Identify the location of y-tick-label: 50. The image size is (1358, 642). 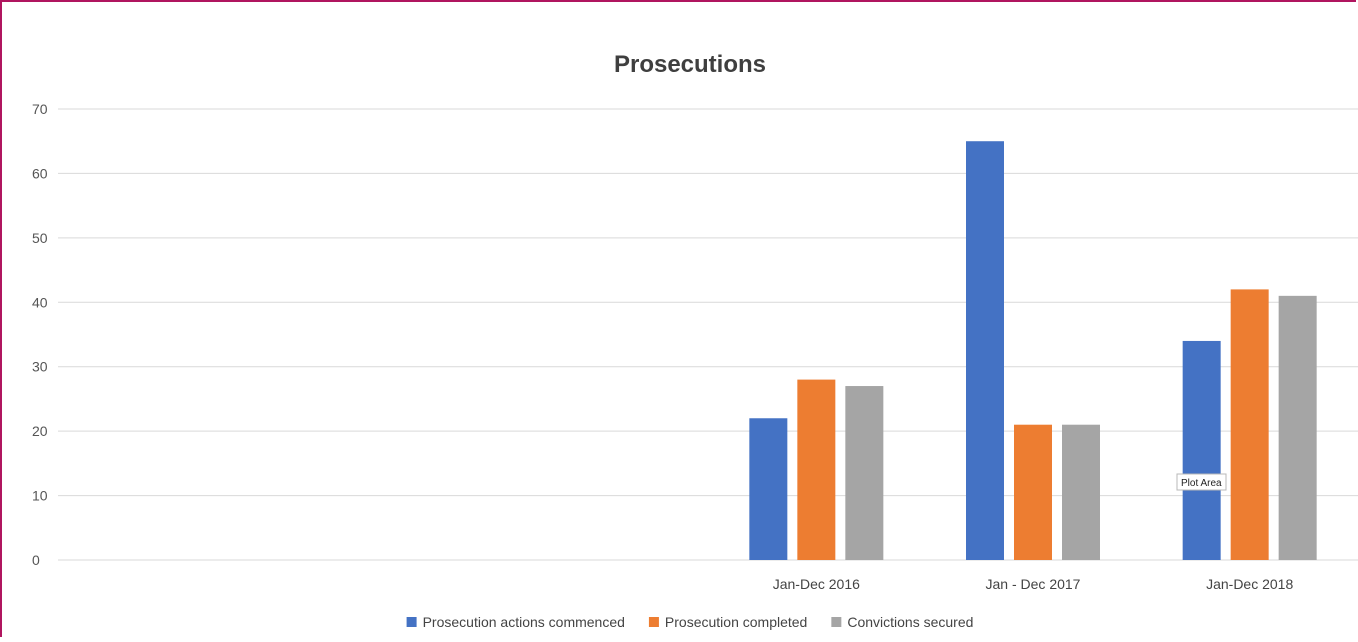
(40, 238).